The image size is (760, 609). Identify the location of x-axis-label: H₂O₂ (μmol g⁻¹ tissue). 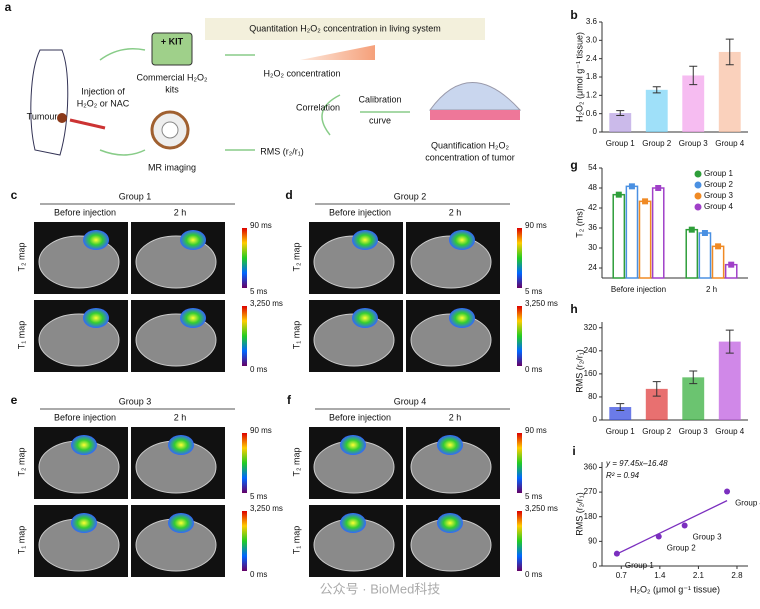
(675, 589).